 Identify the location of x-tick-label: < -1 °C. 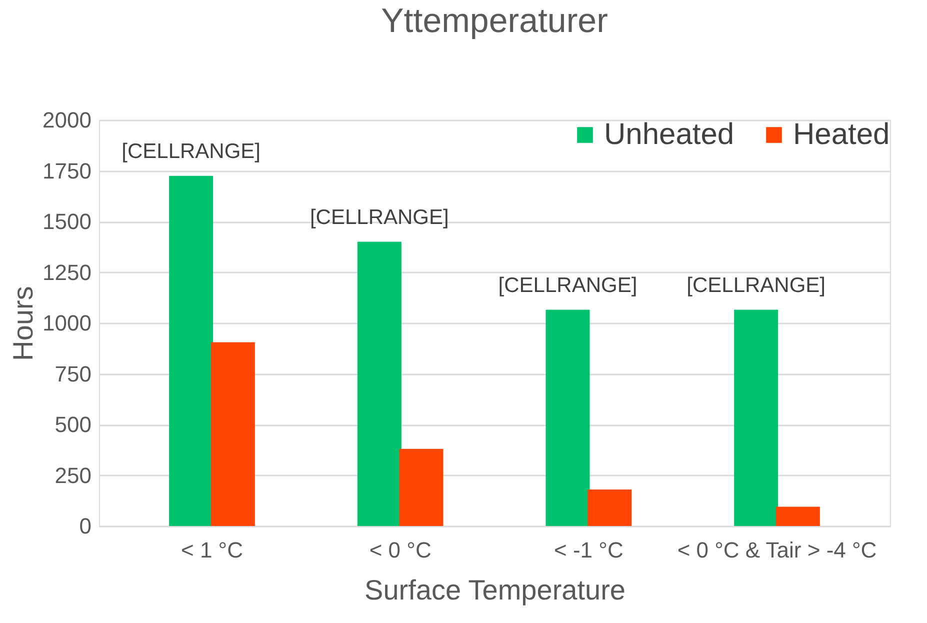
(589, 550).